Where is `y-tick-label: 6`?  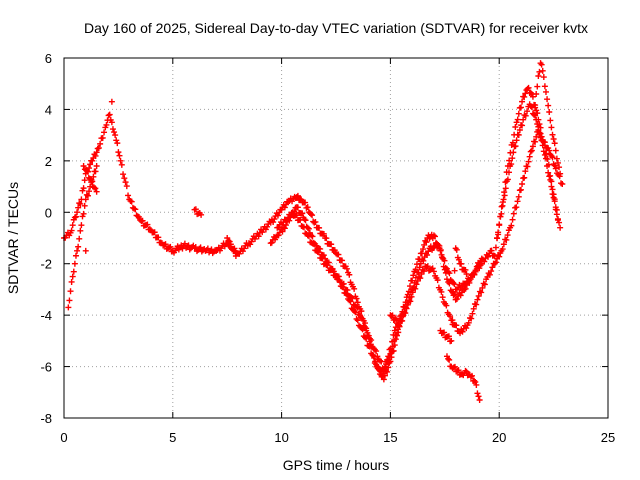 y-tick-label: 6 is located at coordinates (48, 58).